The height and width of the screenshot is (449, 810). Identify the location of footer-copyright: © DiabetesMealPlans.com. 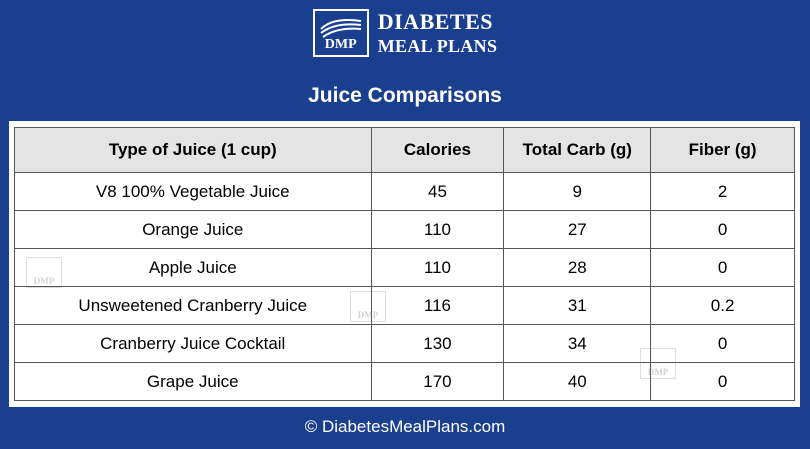
(405, 426).